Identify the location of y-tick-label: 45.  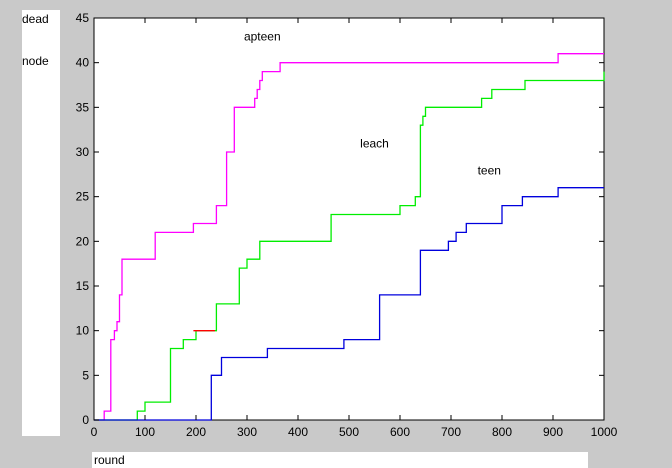
(83, 18).